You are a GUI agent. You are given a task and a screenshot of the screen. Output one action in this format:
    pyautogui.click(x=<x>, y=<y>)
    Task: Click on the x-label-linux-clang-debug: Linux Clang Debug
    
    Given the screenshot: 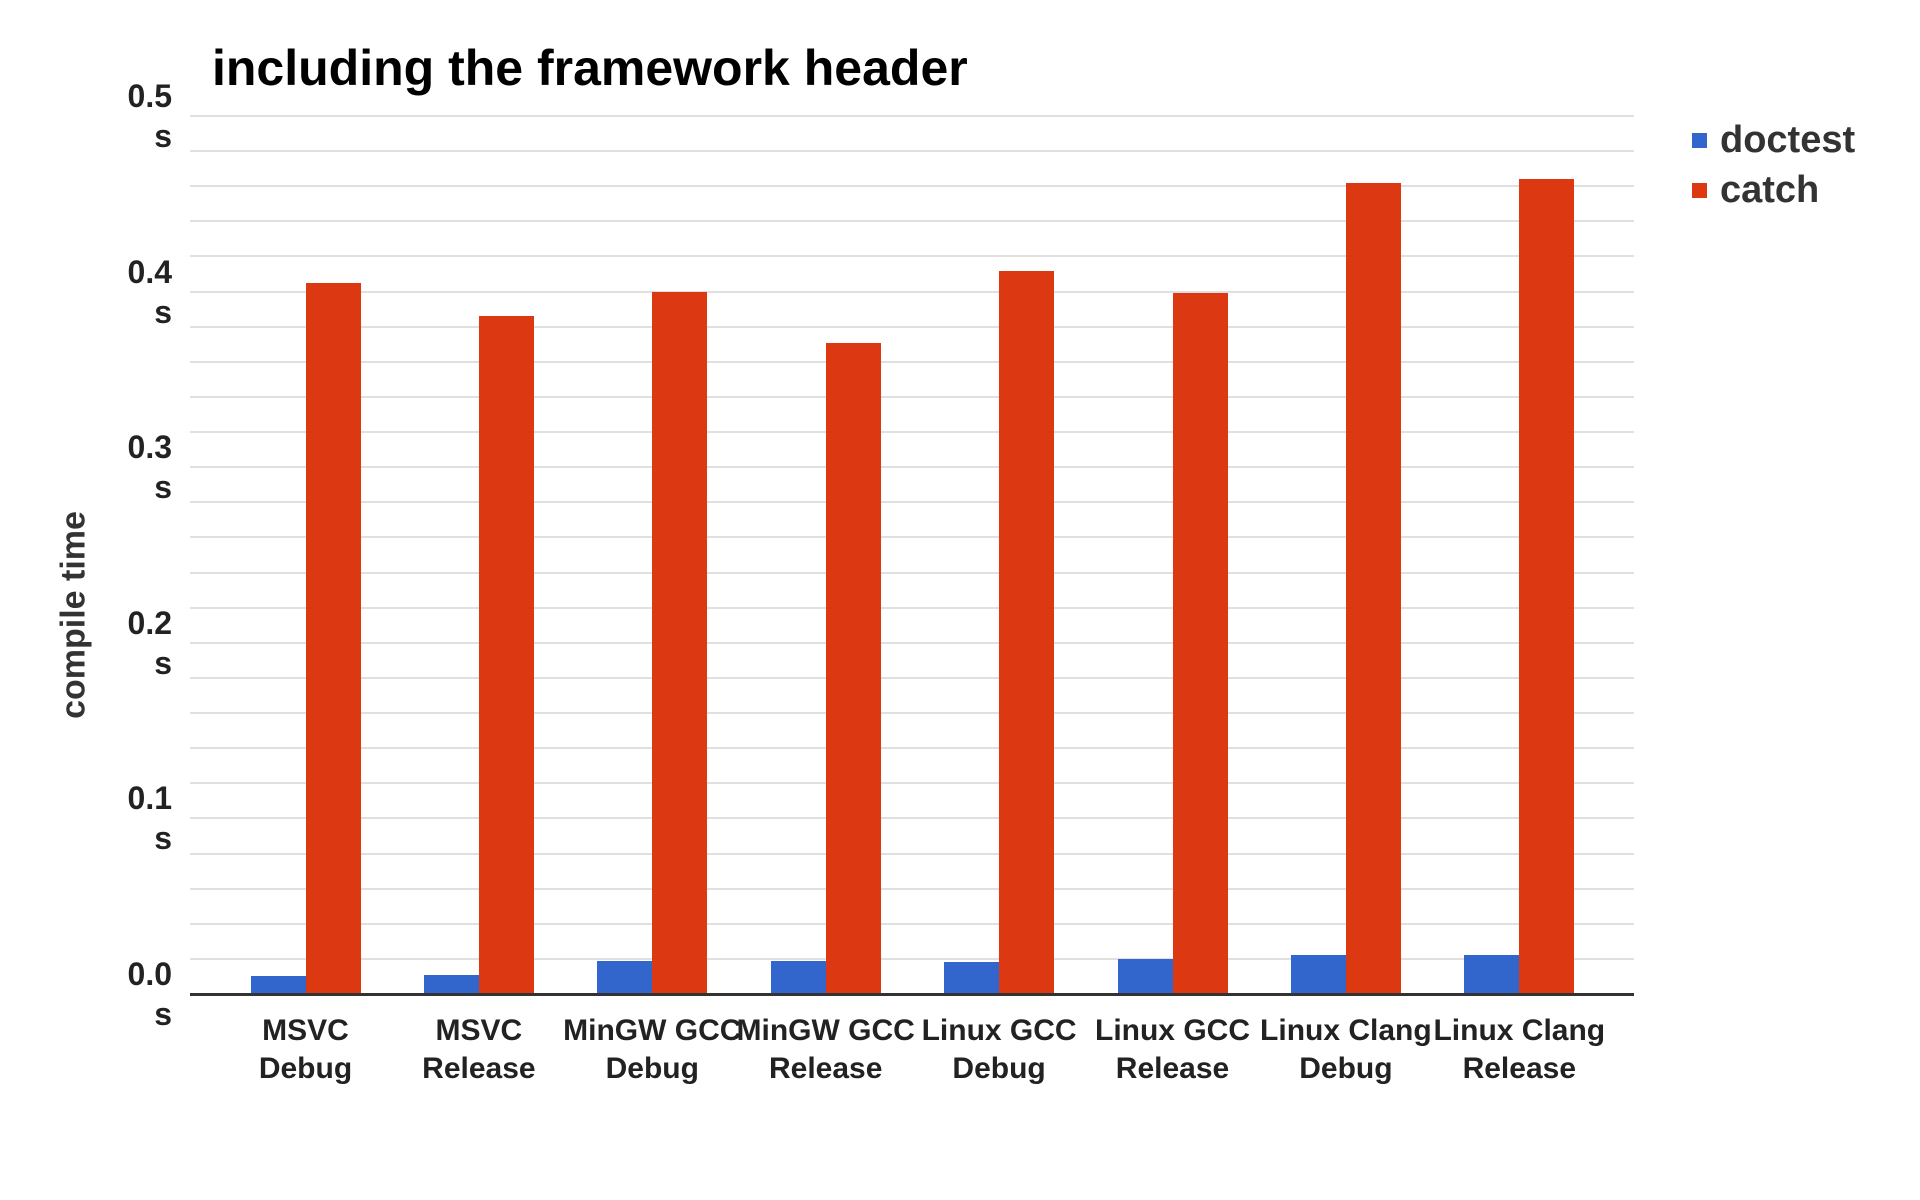 What is the action you would take?
    pyautogui.click(x=1346, y=1049)
    